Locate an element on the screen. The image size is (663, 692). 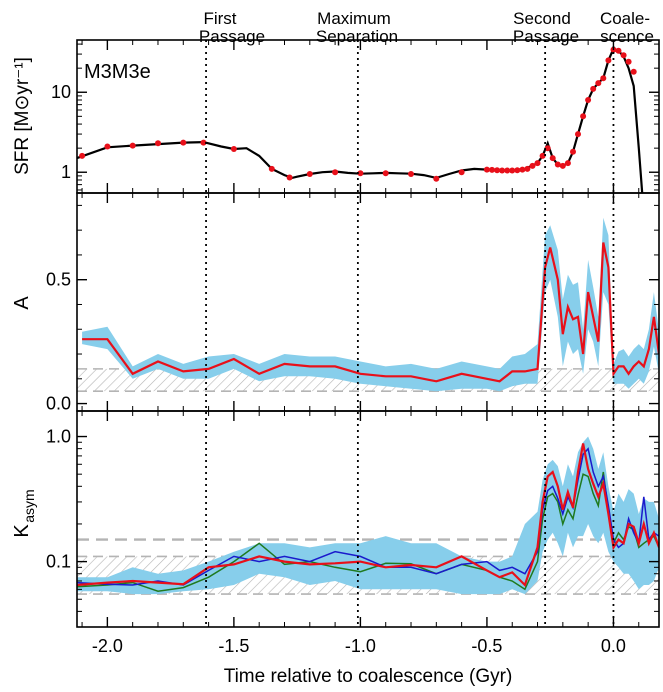
y-tick-label: 0.5 is located at coordinates (58, 280).